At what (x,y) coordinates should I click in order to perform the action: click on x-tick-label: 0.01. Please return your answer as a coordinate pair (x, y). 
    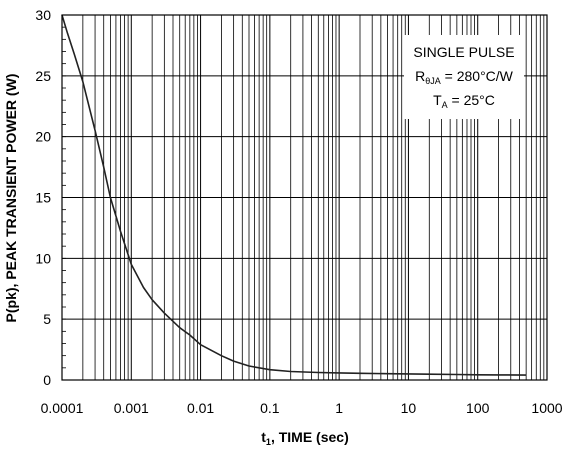
    Looking at the image, I should click on (200, 408).